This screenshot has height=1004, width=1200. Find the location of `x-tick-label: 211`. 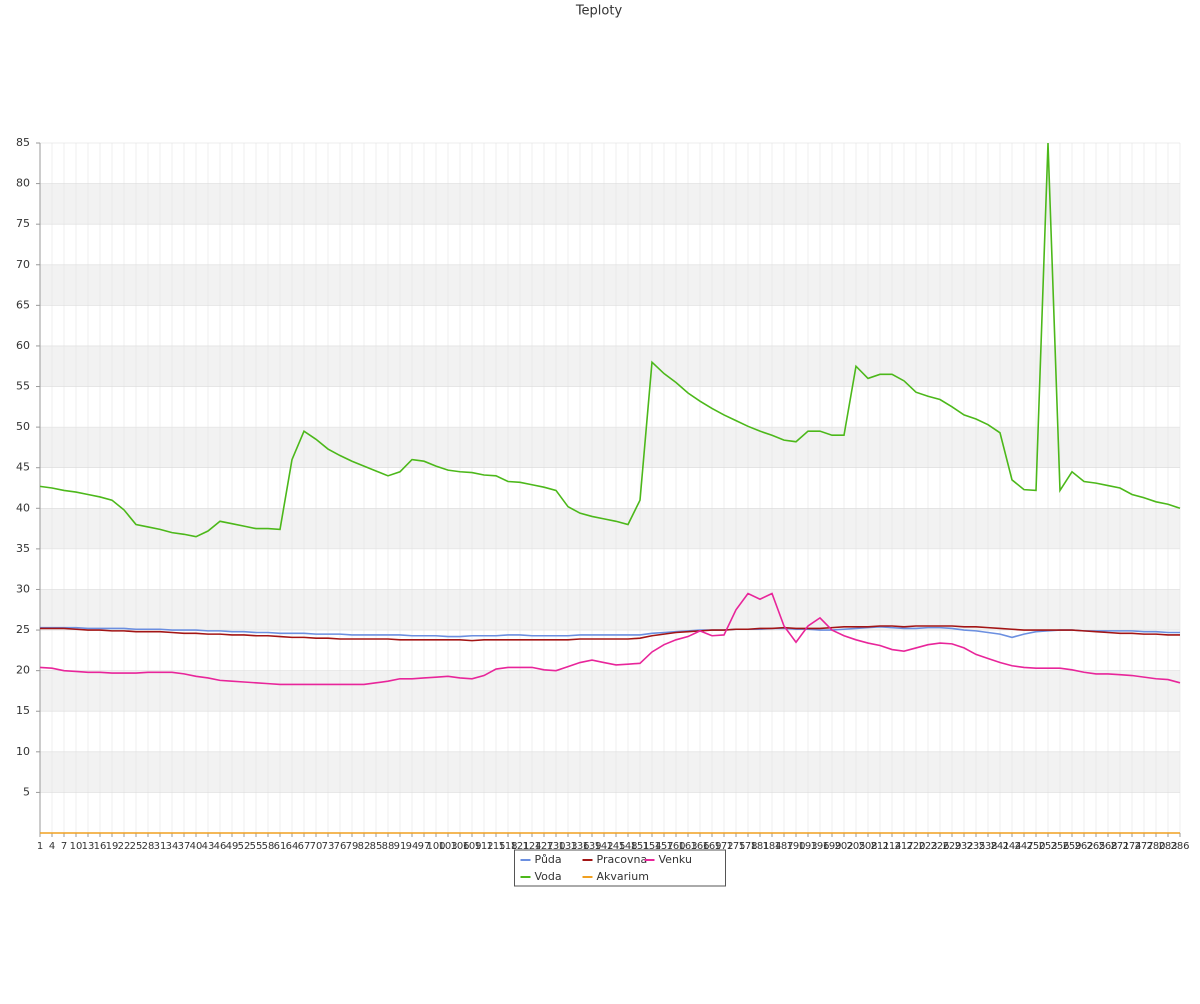

x-tick-label: 211 is located at coordinates (879, 846).